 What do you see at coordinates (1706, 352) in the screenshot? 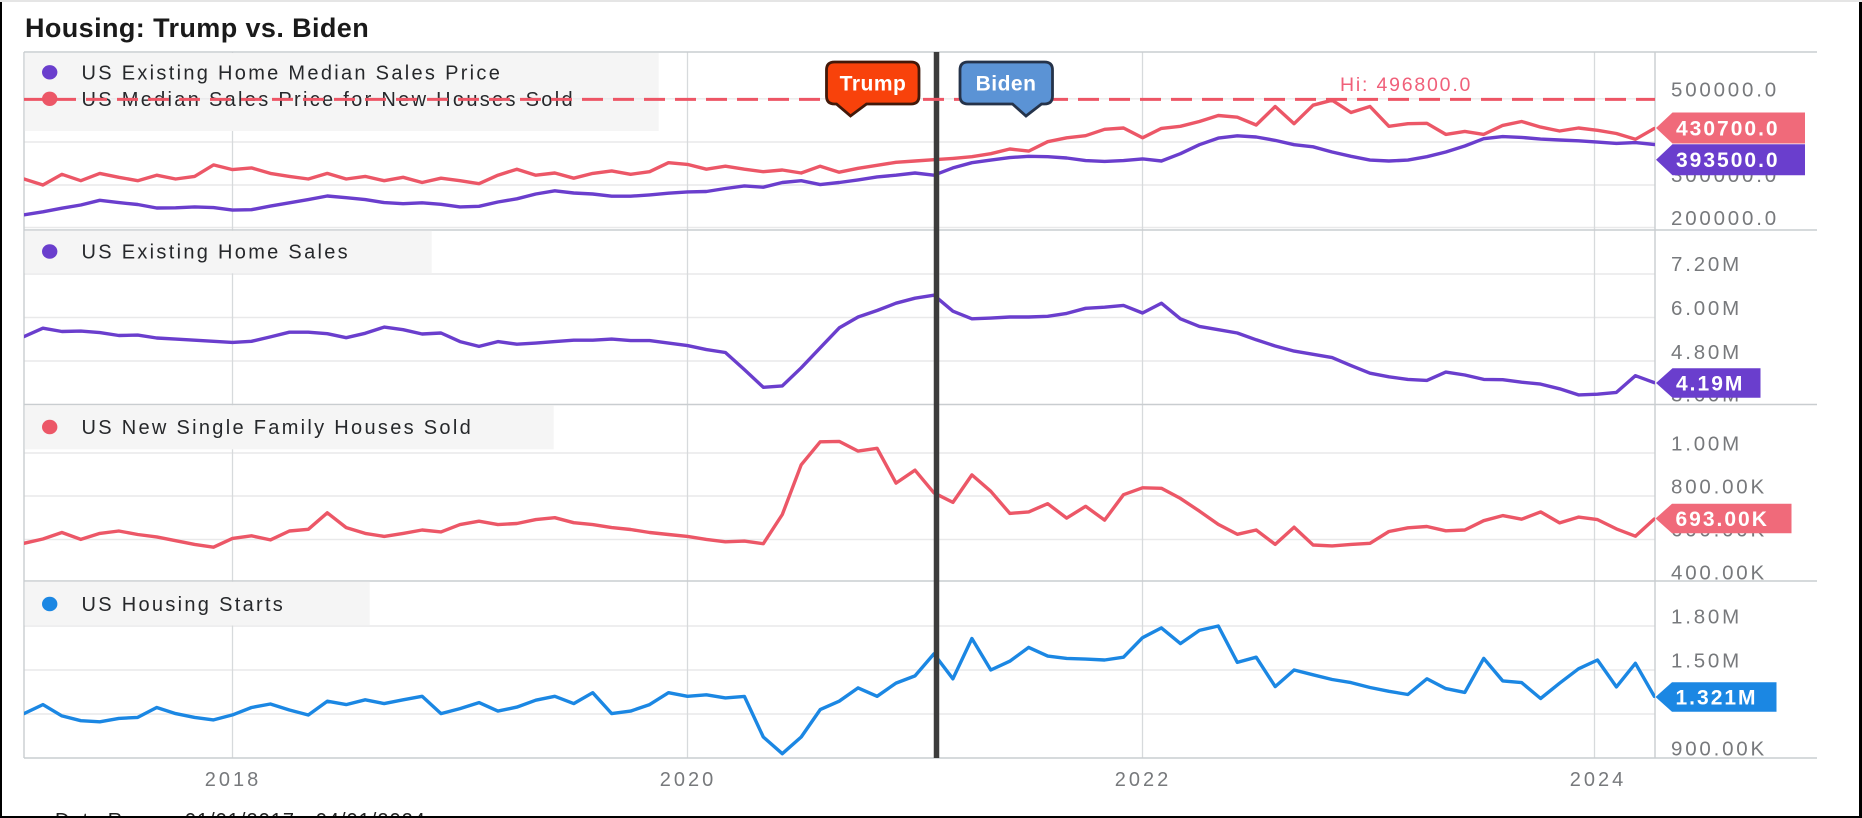
I see `svg-text: 4.80M` at bounding box center [1706, 352].